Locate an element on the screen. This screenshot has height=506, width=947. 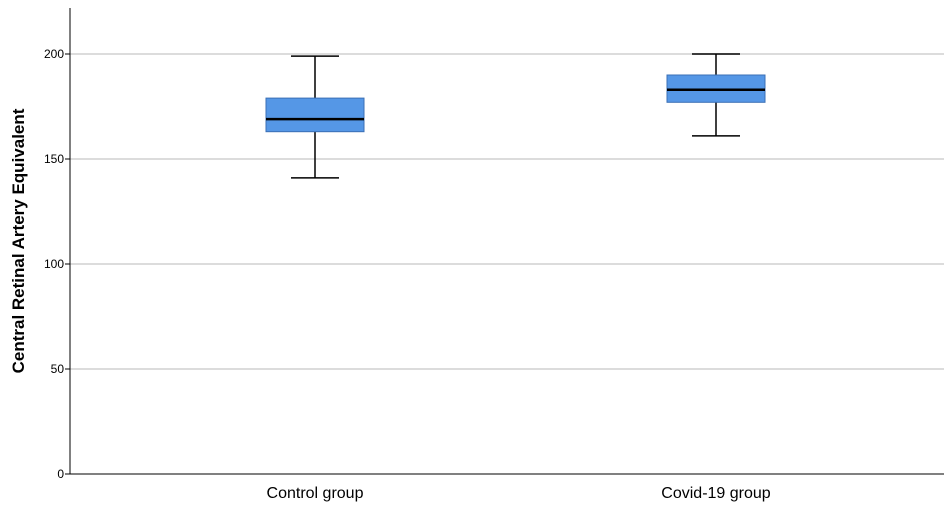
x-category-labels: Control group Covid-19 group is located at coordinates (519, 493).